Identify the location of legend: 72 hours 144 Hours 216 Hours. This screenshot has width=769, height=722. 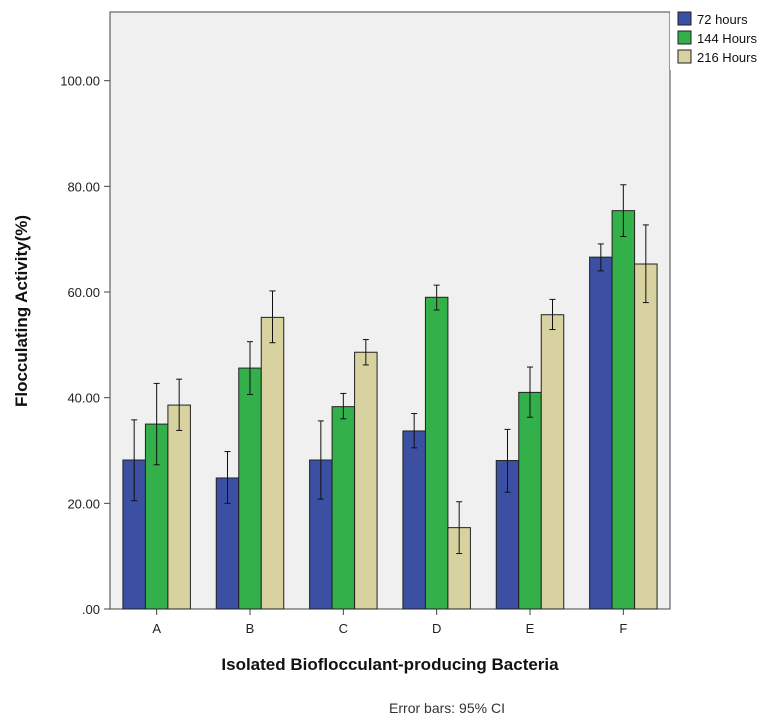
(719, 39).